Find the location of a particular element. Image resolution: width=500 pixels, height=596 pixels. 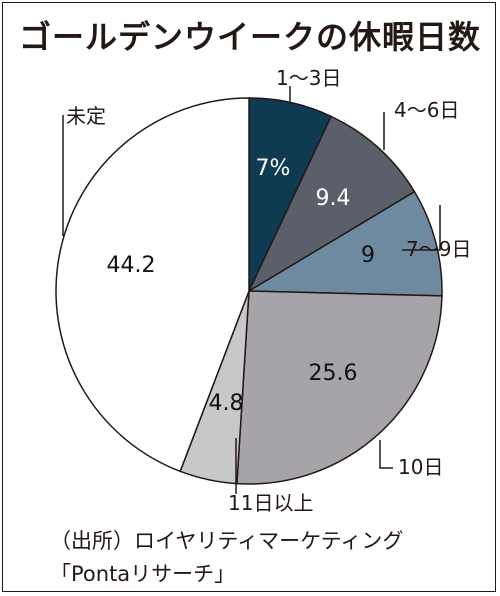

slice-0-value-label: 7% is located at coordinates (273, 168).